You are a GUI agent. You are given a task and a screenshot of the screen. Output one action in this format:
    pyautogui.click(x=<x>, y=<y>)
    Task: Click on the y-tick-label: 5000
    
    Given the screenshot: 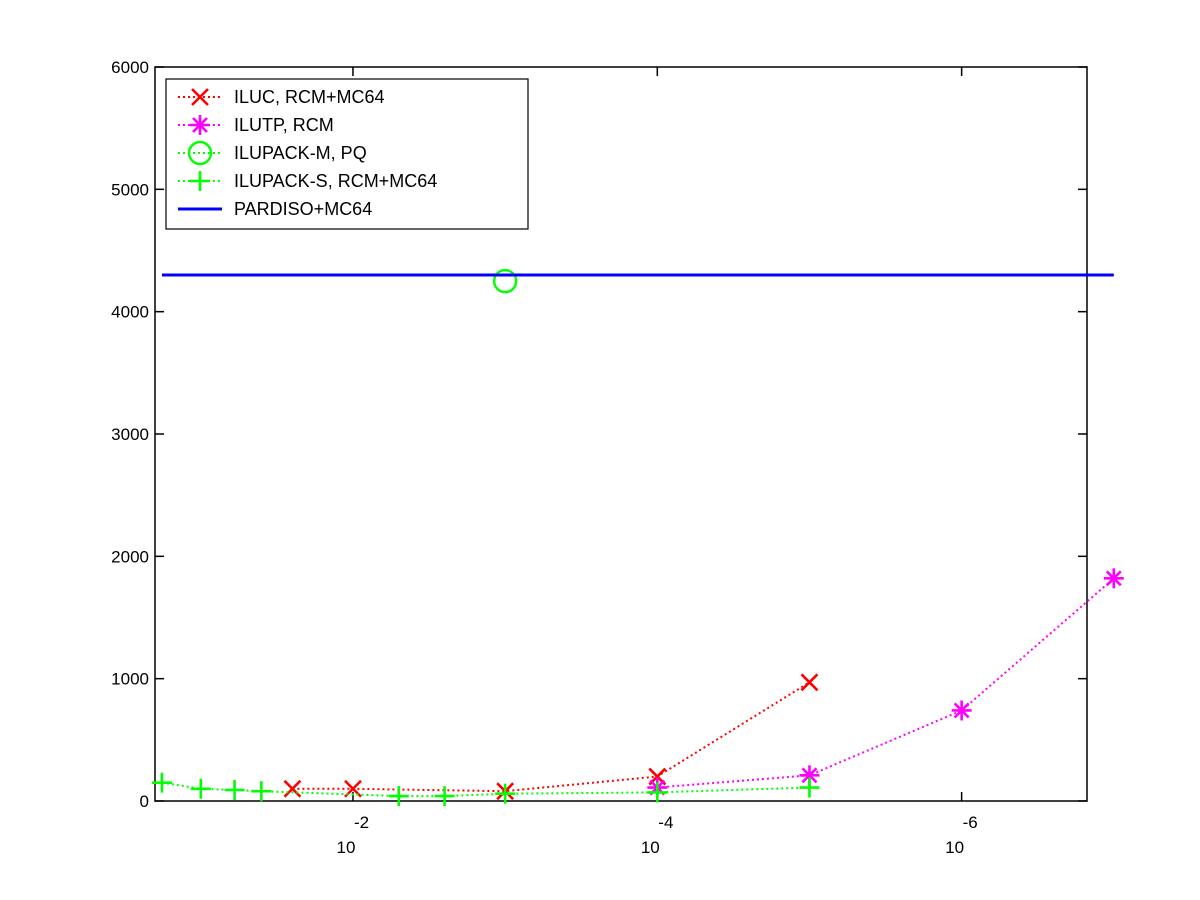 What is the action you would take?
    pyautogui.click(x=130, y=189)
    